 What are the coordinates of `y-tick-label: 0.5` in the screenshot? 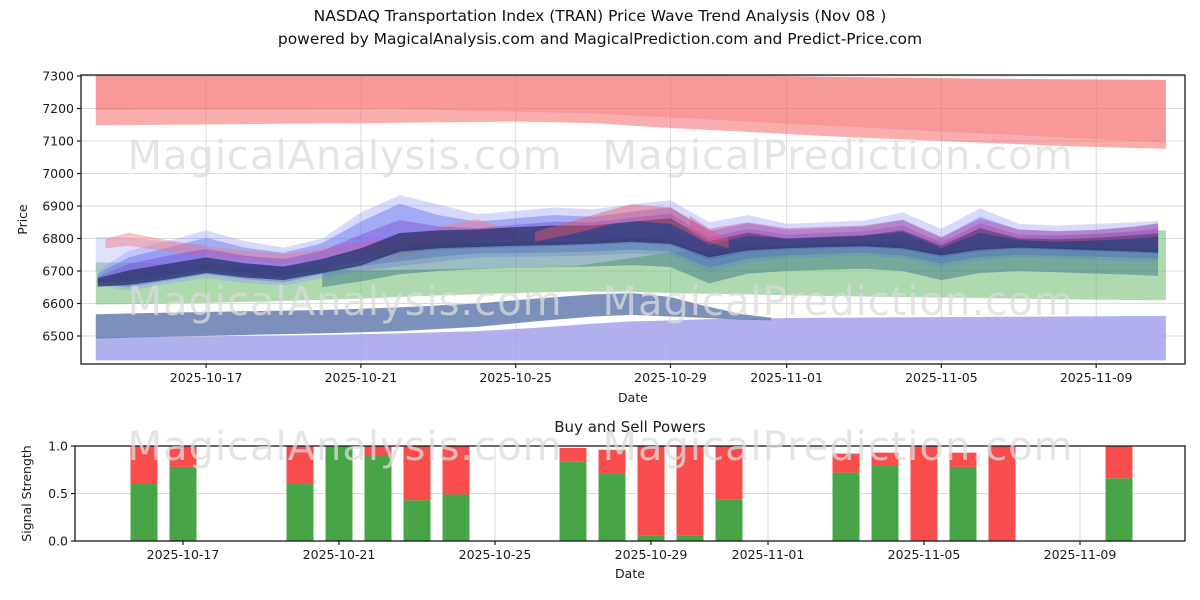 It's located at (58, 493).